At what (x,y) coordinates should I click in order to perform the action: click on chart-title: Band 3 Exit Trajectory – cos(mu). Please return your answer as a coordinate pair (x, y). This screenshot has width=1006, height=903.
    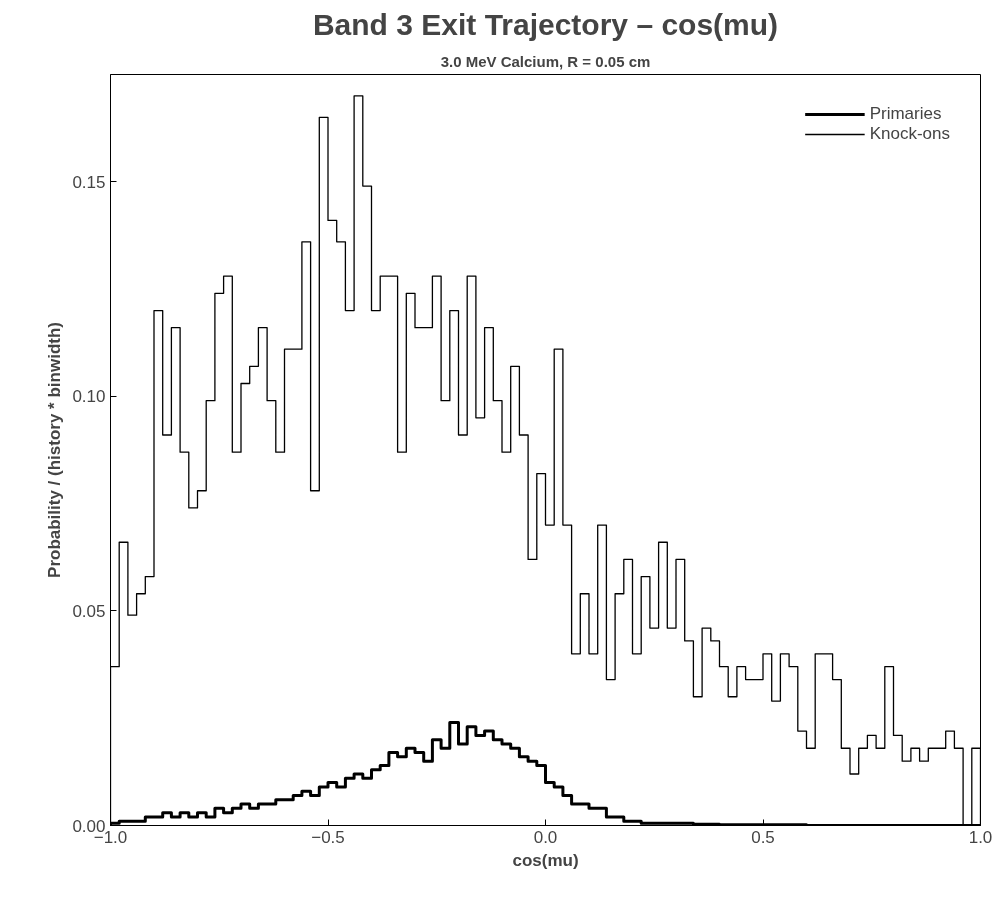
    Looking at the image, I should click on (545, 24).